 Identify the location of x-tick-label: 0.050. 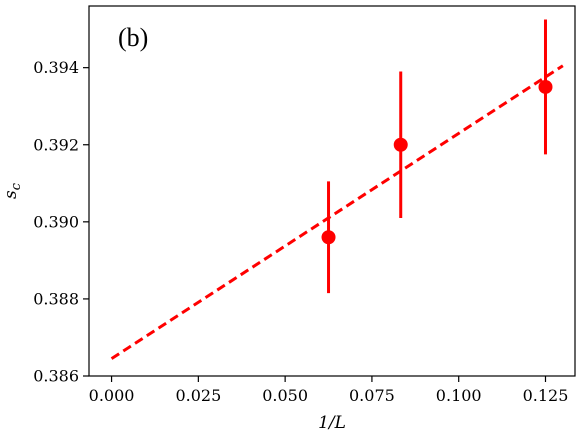
(285, 395).